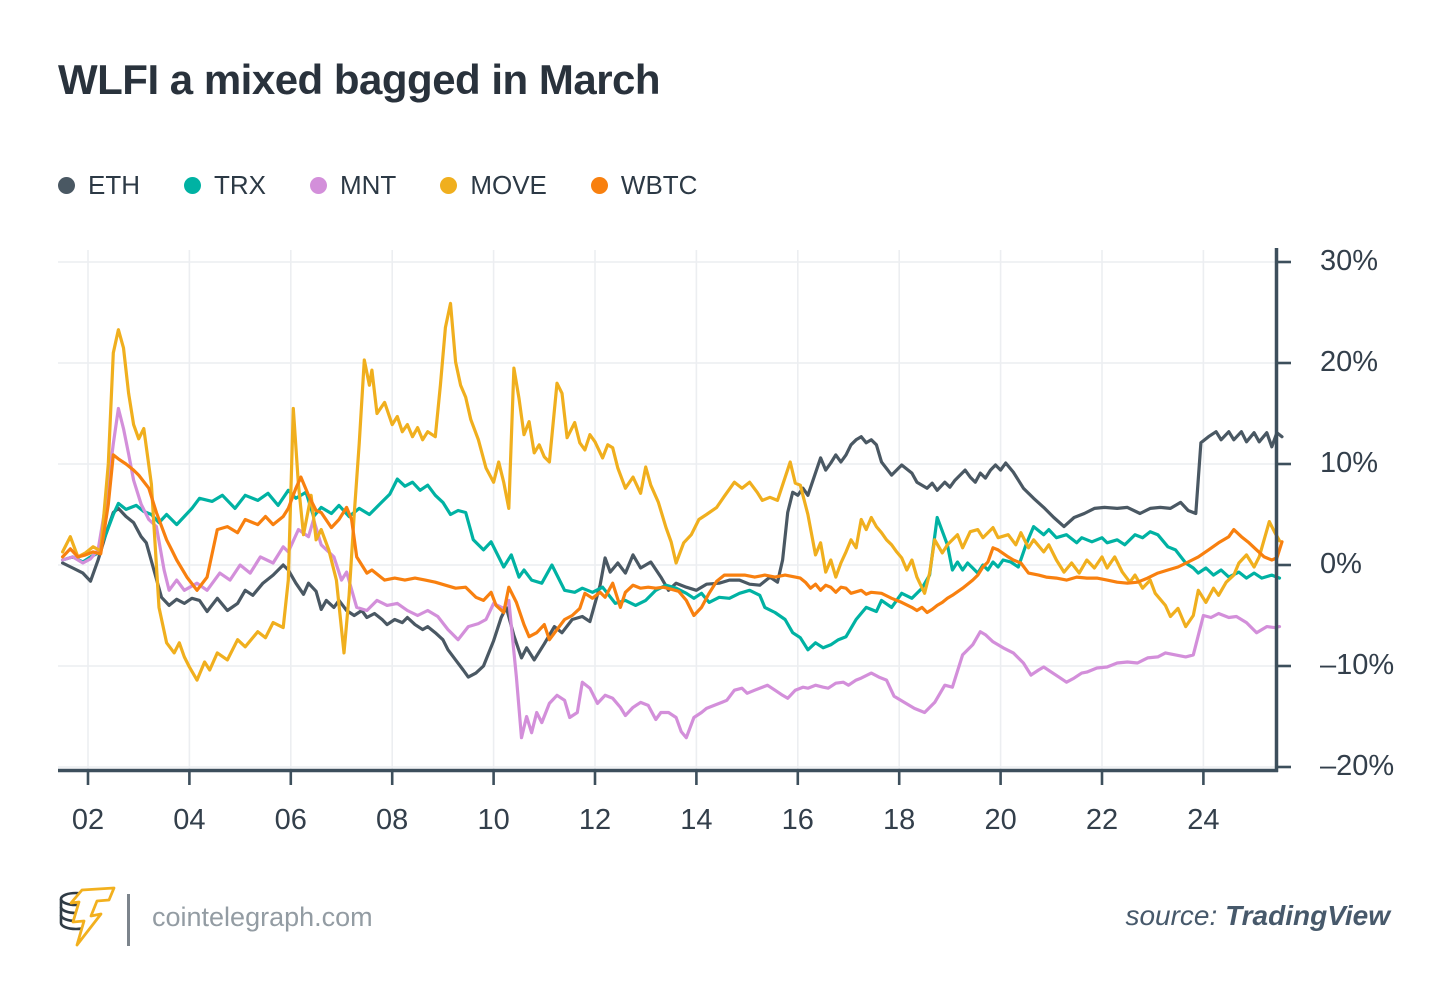  I want to click on x-tick-label-08: 08, so click(392, 820).